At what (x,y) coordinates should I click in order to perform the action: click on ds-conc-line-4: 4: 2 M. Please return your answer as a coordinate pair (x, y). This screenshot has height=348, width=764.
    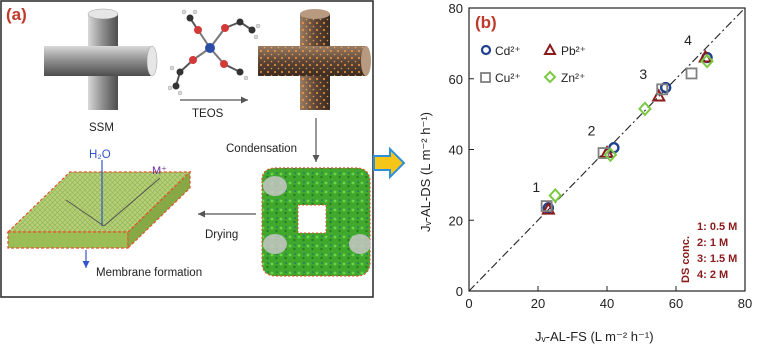
    Looking at the image, I should click on (712, 275).